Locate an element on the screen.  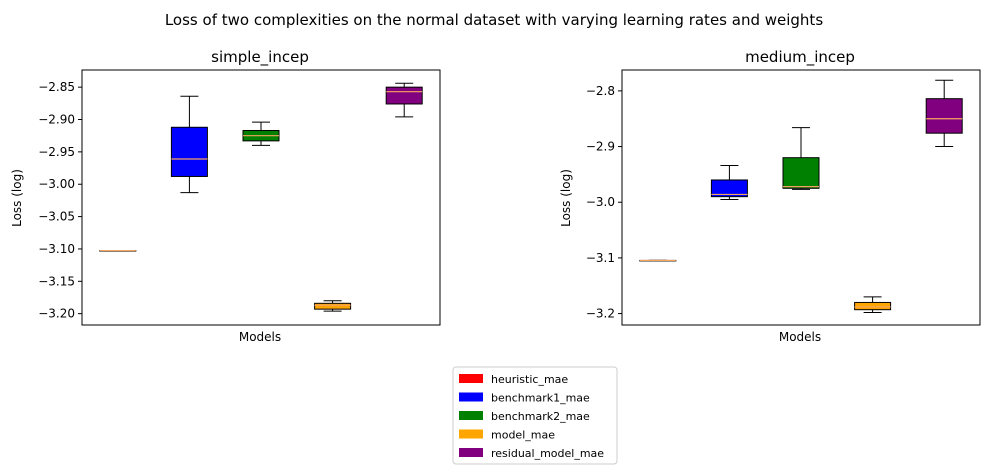
y-tick-label: −2.9 is located at coordinates (600, 147).